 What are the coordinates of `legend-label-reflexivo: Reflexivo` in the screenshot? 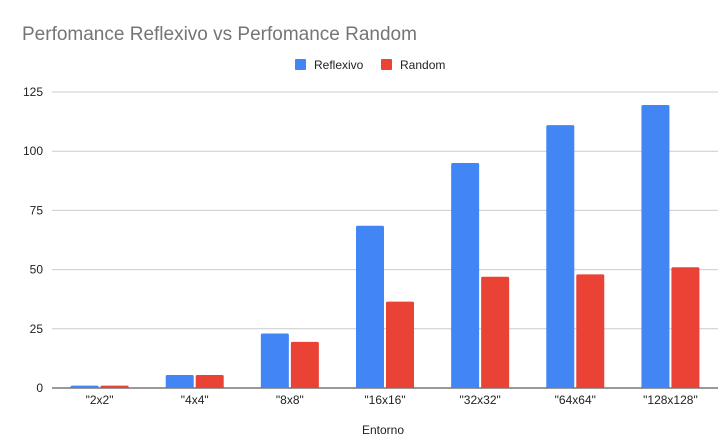 It's located at (339, 65).